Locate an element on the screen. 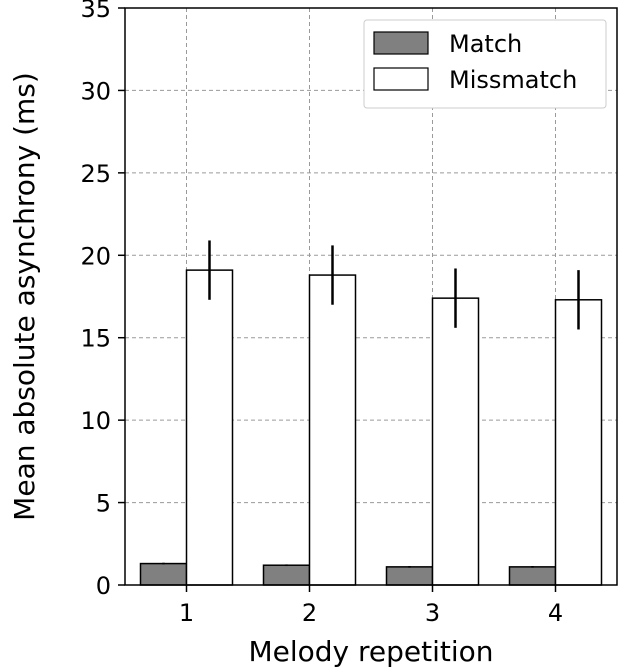 This screenshot has width=625, height=668. x-tick-label-1: 2 is located at coordinates (309, 613).